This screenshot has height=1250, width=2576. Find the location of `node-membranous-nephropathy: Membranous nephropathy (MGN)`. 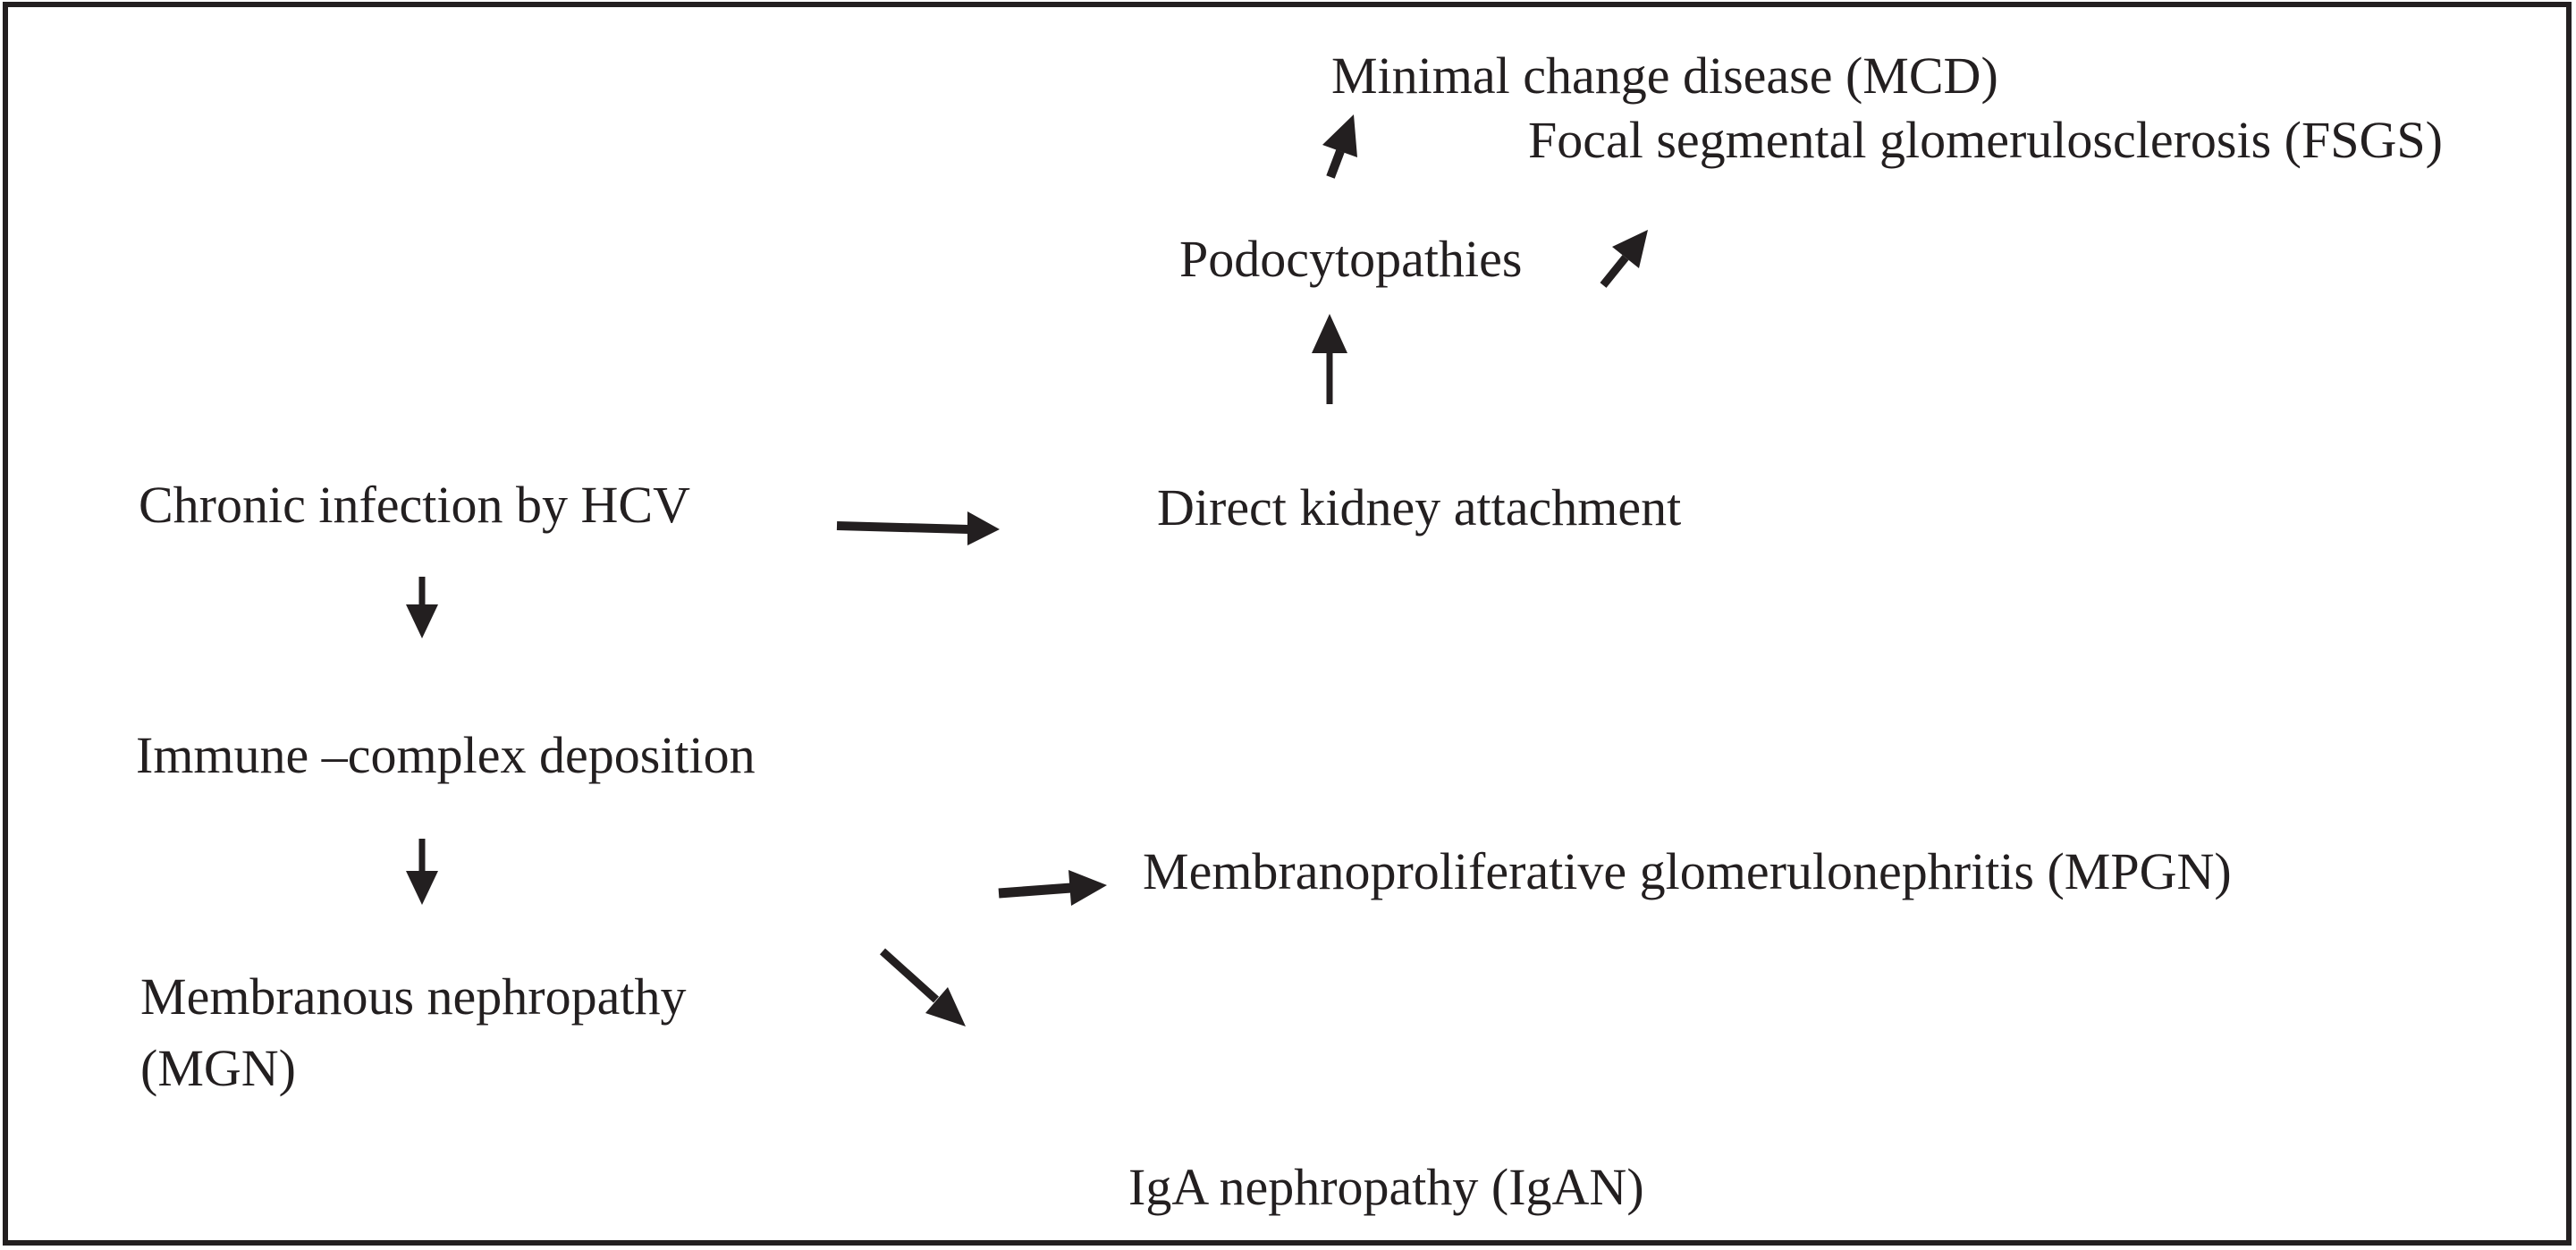

node-membranous-nephropathy: Membranous nephropathy (MGN) is located at coordinates (413, 1032).